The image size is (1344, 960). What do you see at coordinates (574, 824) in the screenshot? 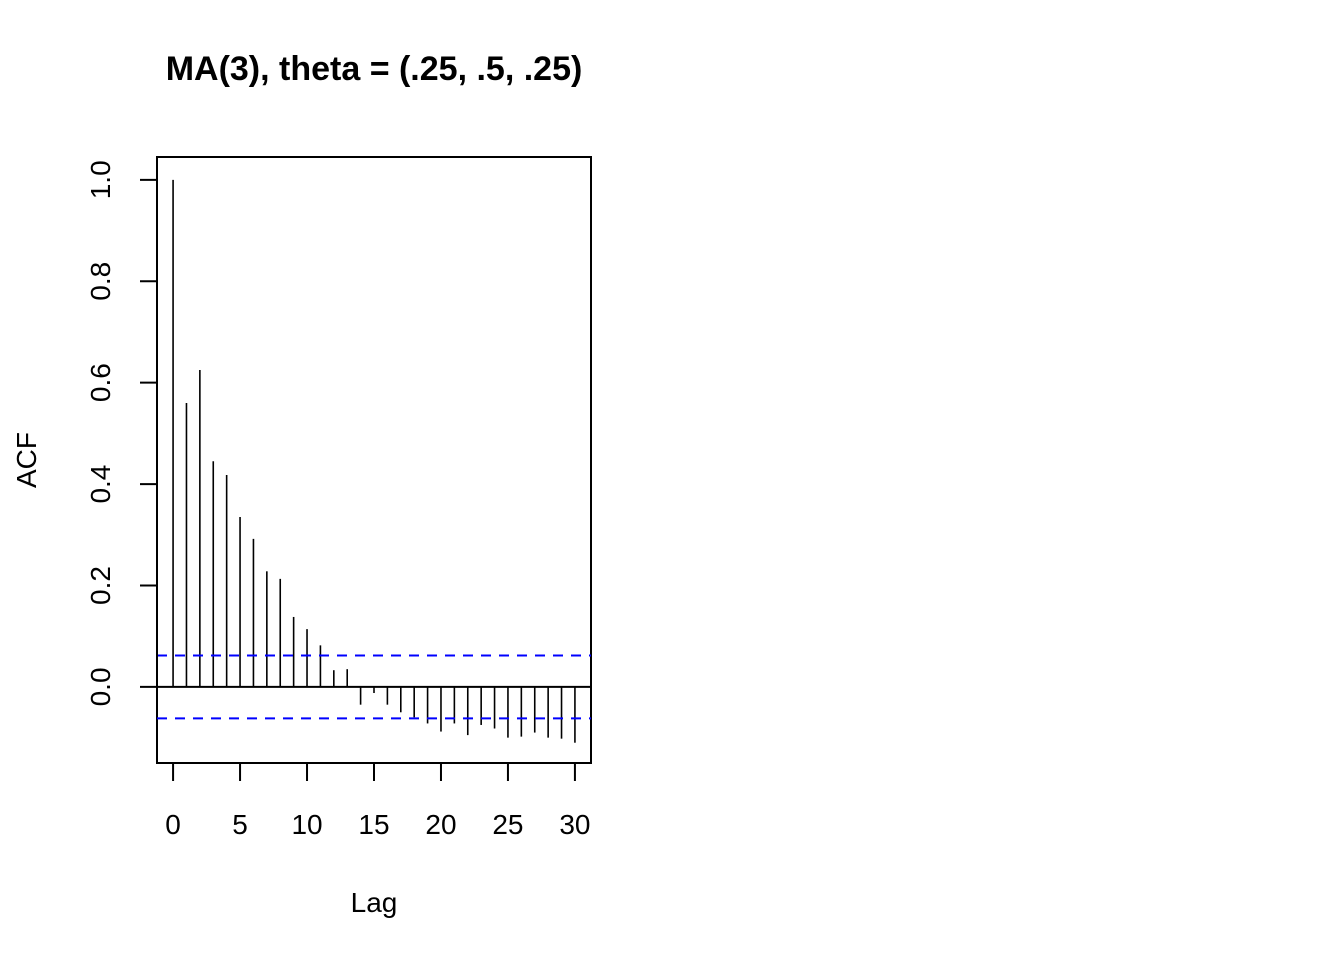
I see `x-tick-label: 30` at bounding box center [574, 824].